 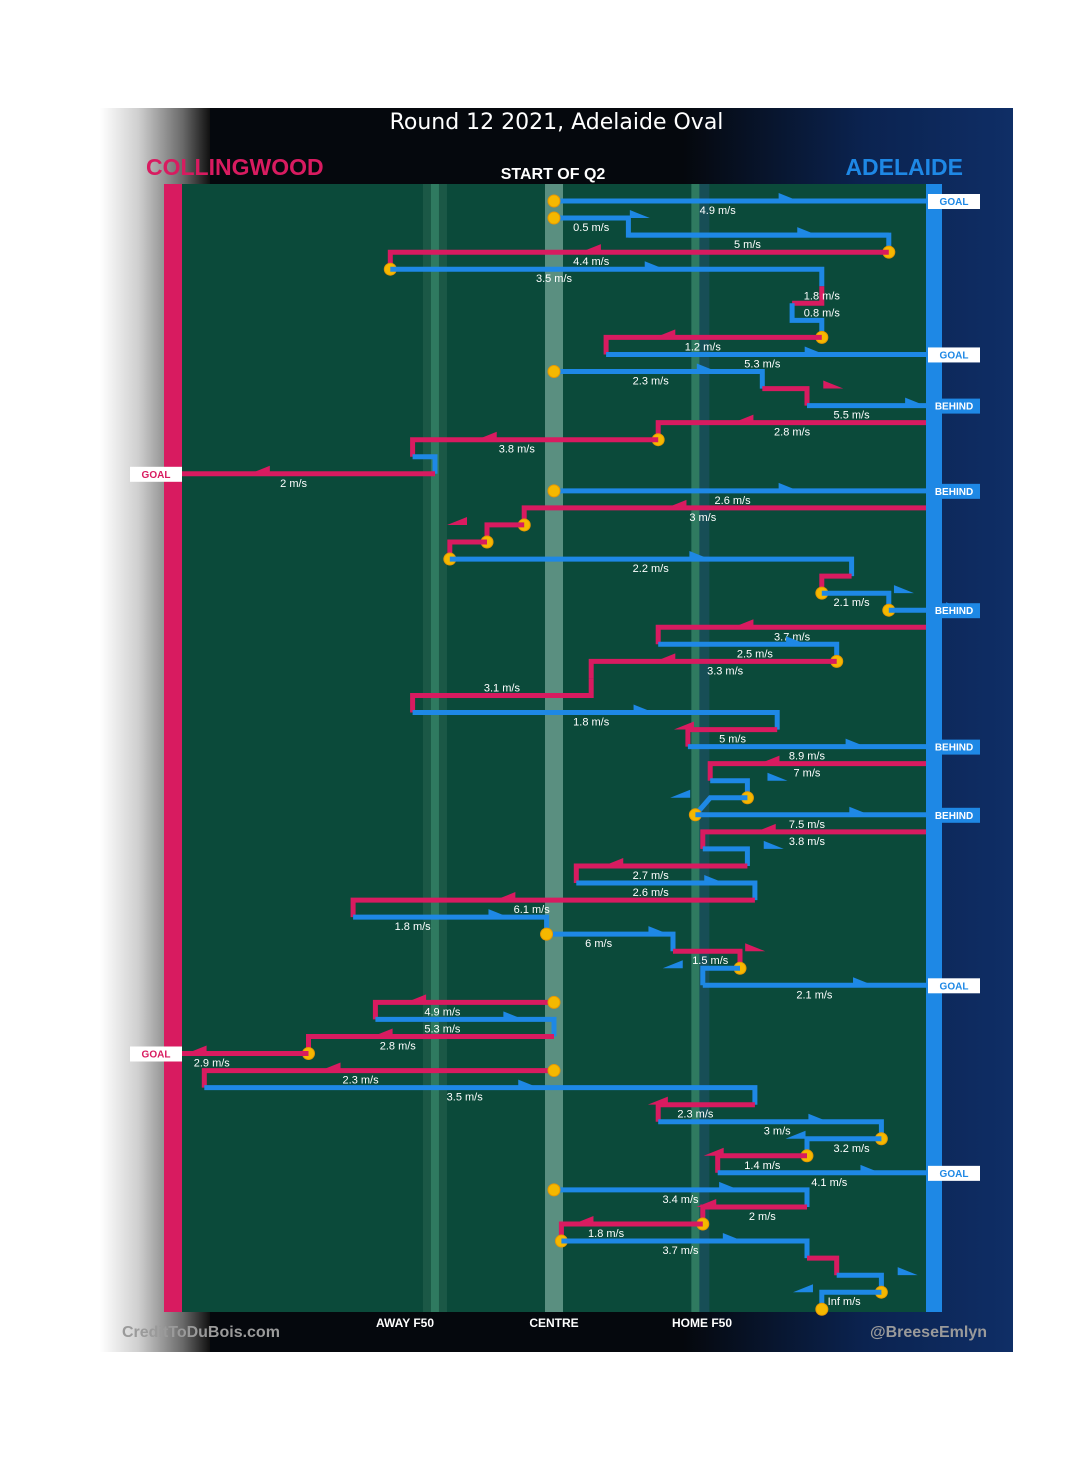 What do you see at coordinates (651, 876) in the screenshot?
I see `speed-label: 2.7 m/s` at bounding box center [651, 876].